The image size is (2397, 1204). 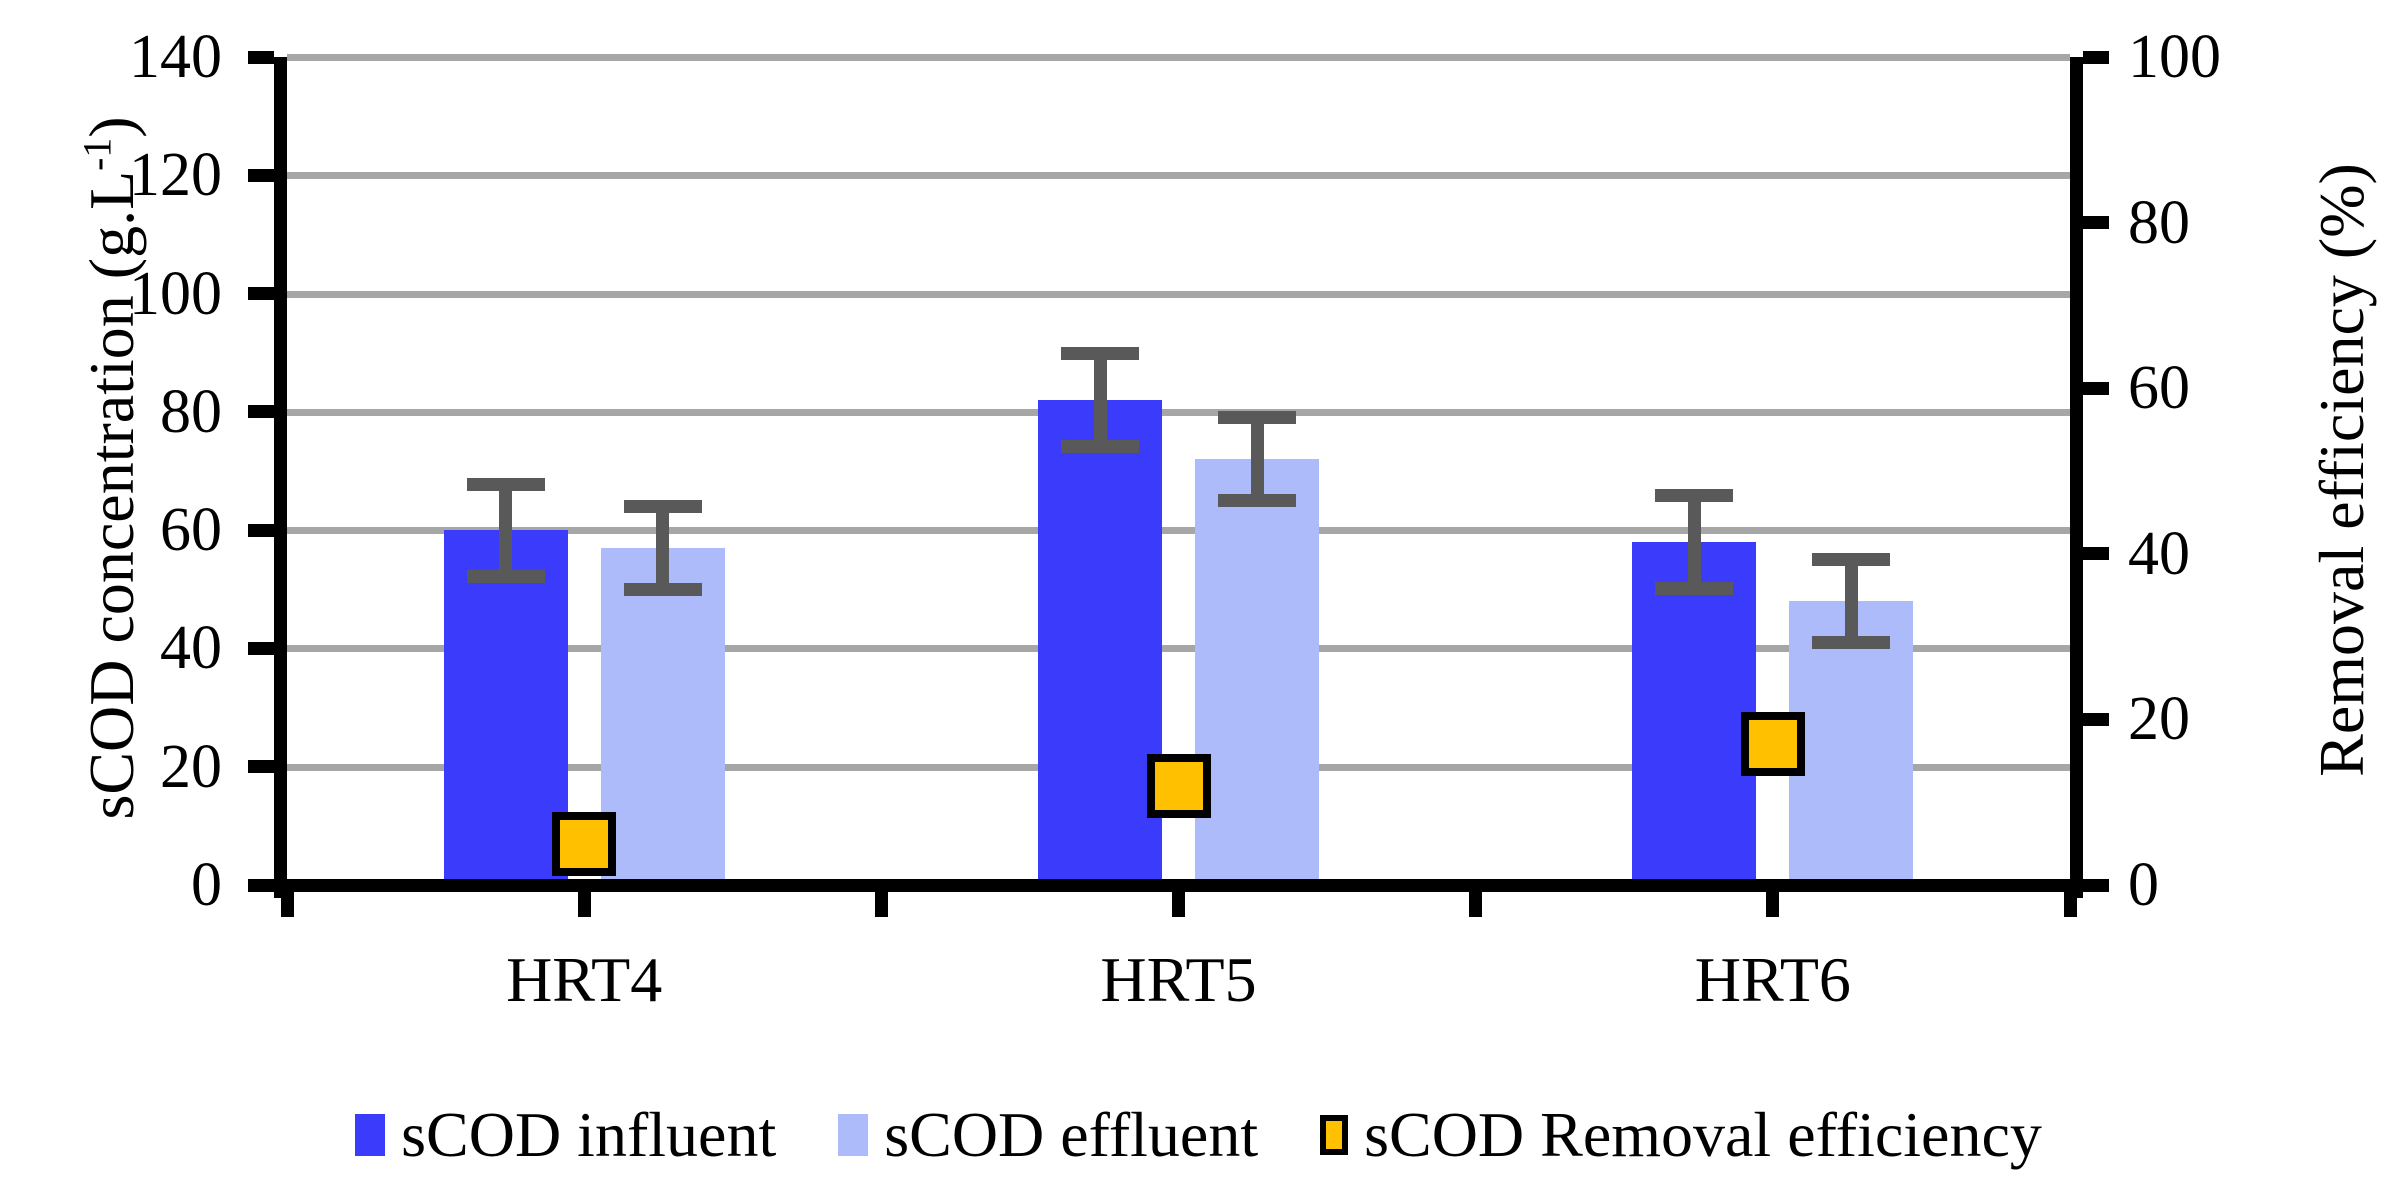 I want to click on legend-label-effluent: sCOD effluent, so click(x=1071, y=1134).